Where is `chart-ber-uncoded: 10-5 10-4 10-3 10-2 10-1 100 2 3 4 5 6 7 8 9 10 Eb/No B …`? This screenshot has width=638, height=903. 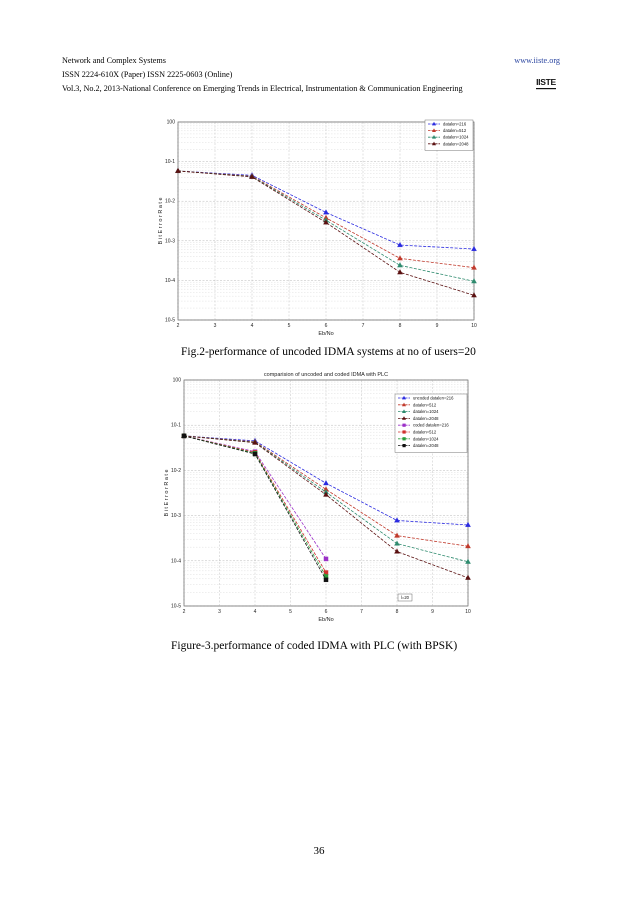
chart-ber-uncoded: 10-5 10-4 10-3 10-2 10-1 100 2 3 4 5 6 7 8 9 10 Eb/No B … is located at coordinates (317, 229).